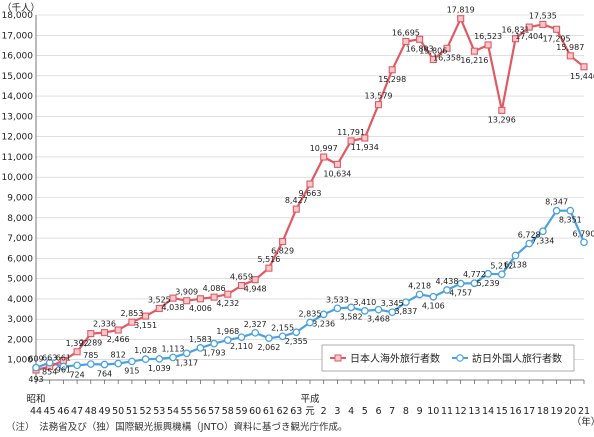 Image resolution: width=594 pixels, height=437 pixels. Describe the element at coordinates (20, 199) in the screenshot. I see `y-tick-label: 9,000` at that location.